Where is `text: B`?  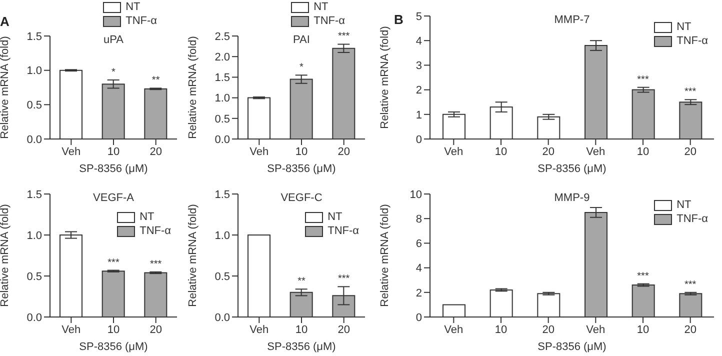
text: B is located at coordinates (399, 19).